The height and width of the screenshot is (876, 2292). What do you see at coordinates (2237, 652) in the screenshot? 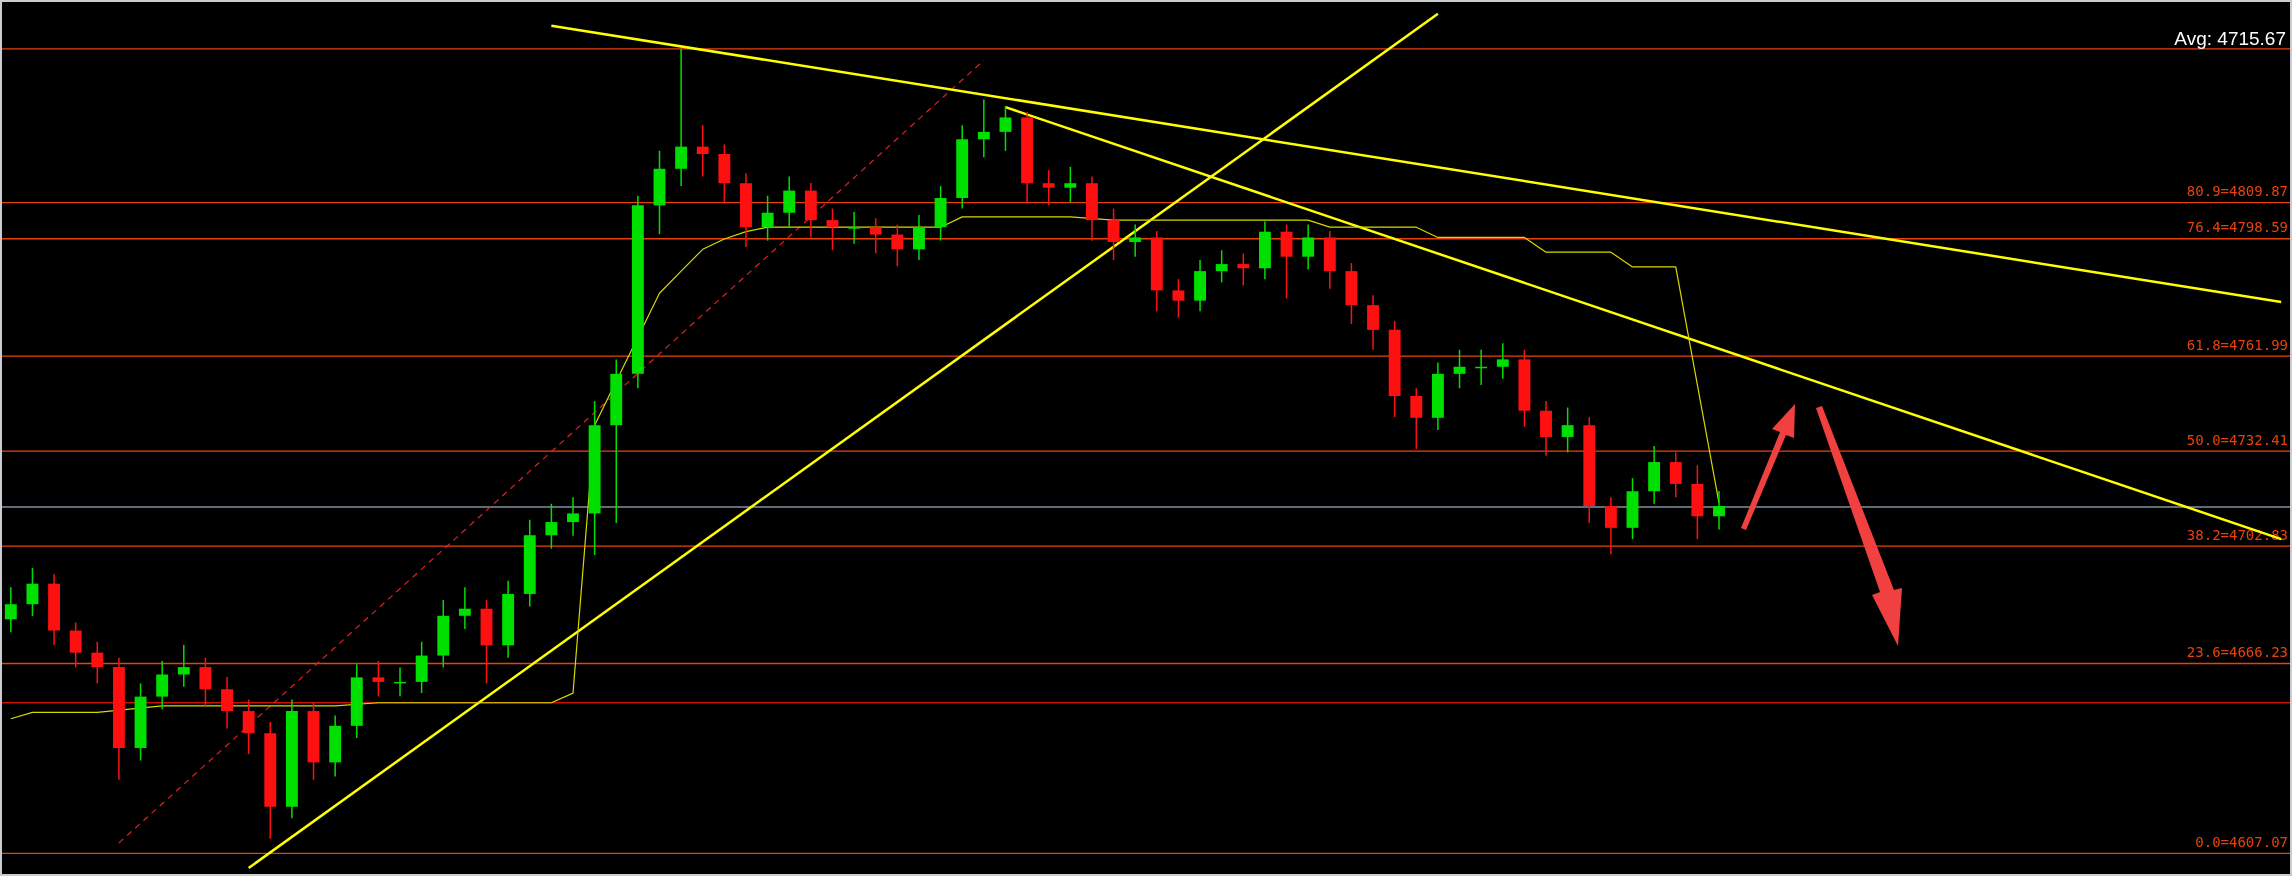
I see `ref-line-label: 23.6=4666.23` at bounding box center [2237, 652].